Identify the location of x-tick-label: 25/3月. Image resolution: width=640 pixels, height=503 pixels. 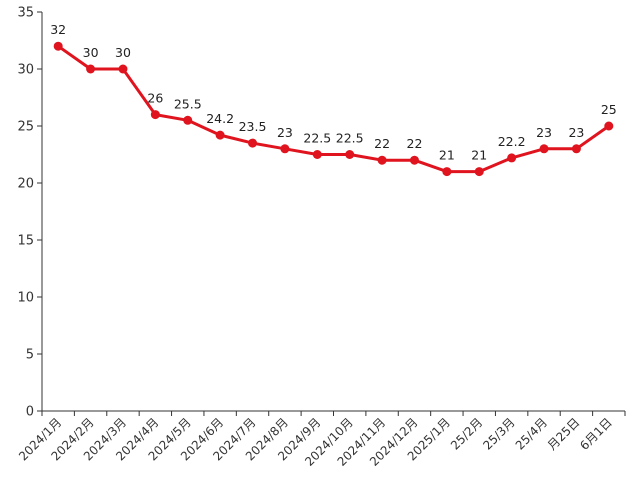
(498, 433).